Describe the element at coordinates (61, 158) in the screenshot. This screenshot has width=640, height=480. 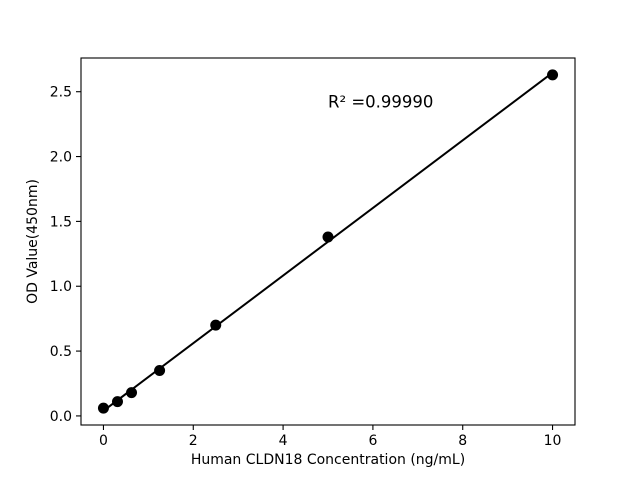
I see `y-tick-label: 2.0` at that location.